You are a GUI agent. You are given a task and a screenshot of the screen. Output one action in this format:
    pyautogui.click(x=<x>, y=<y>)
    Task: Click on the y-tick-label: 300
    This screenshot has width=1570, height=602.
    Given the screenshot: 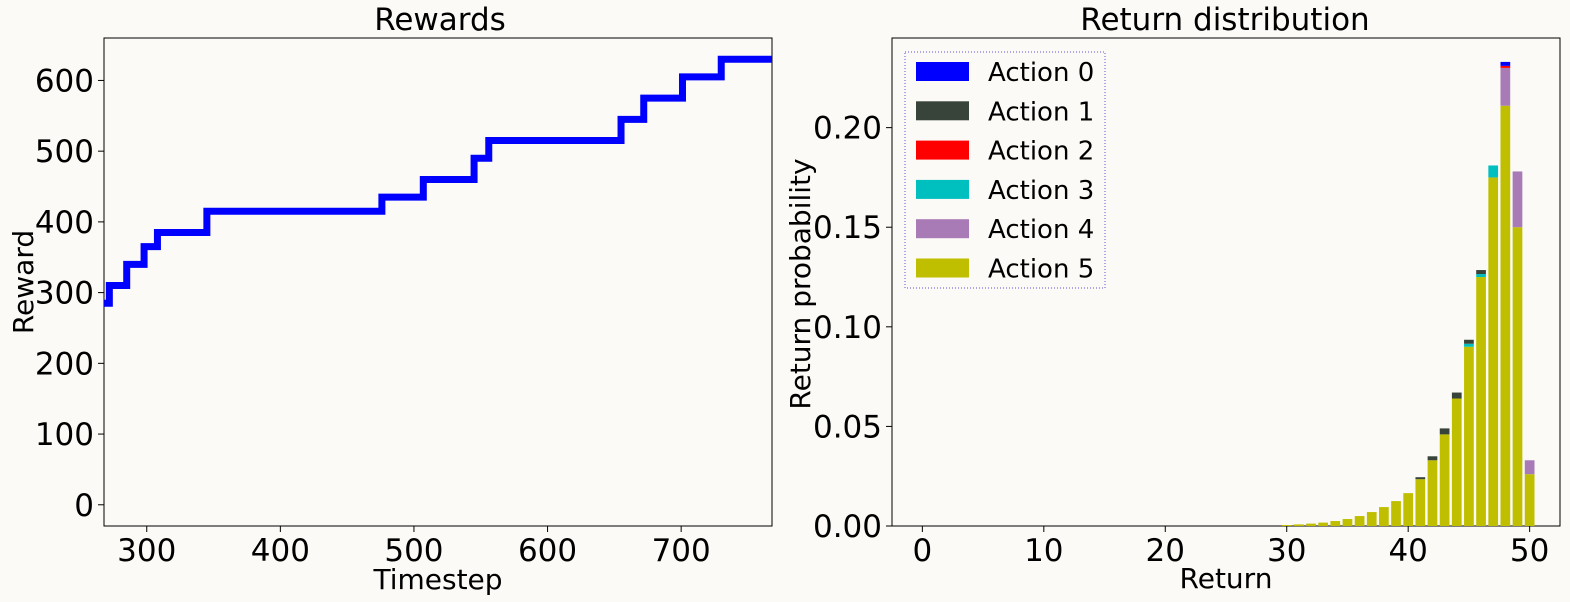 What is the action you would take?
    pyautogui.click(x=64, y=294)
    